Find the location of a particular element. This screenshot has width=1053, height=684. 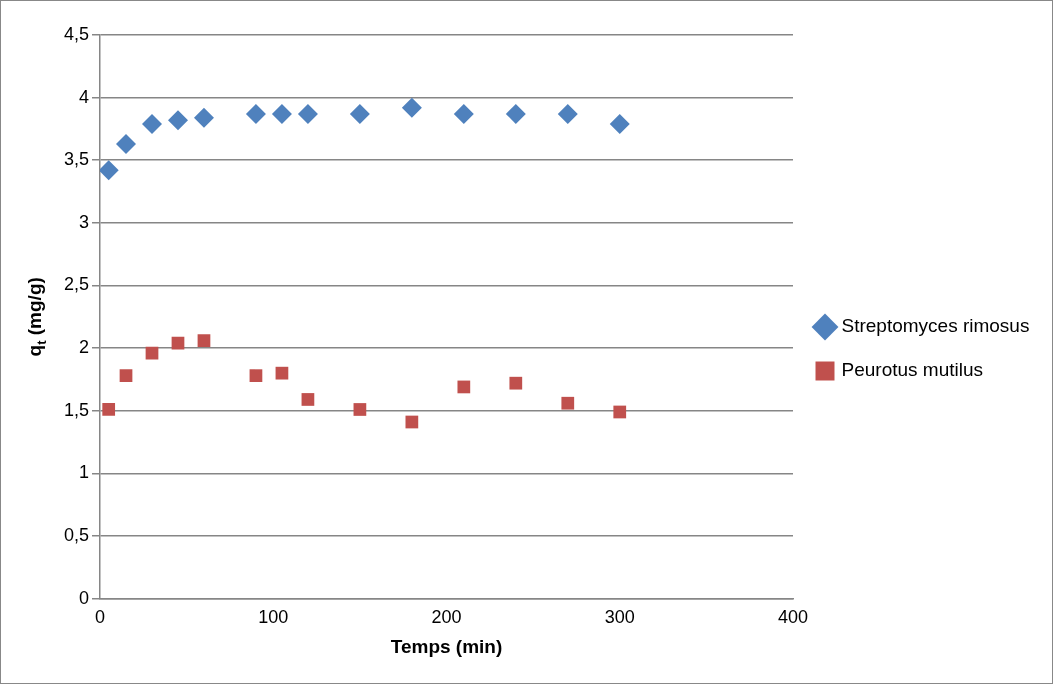

legend-label: Peurotus mutilus is located at coordinates (912, 370).